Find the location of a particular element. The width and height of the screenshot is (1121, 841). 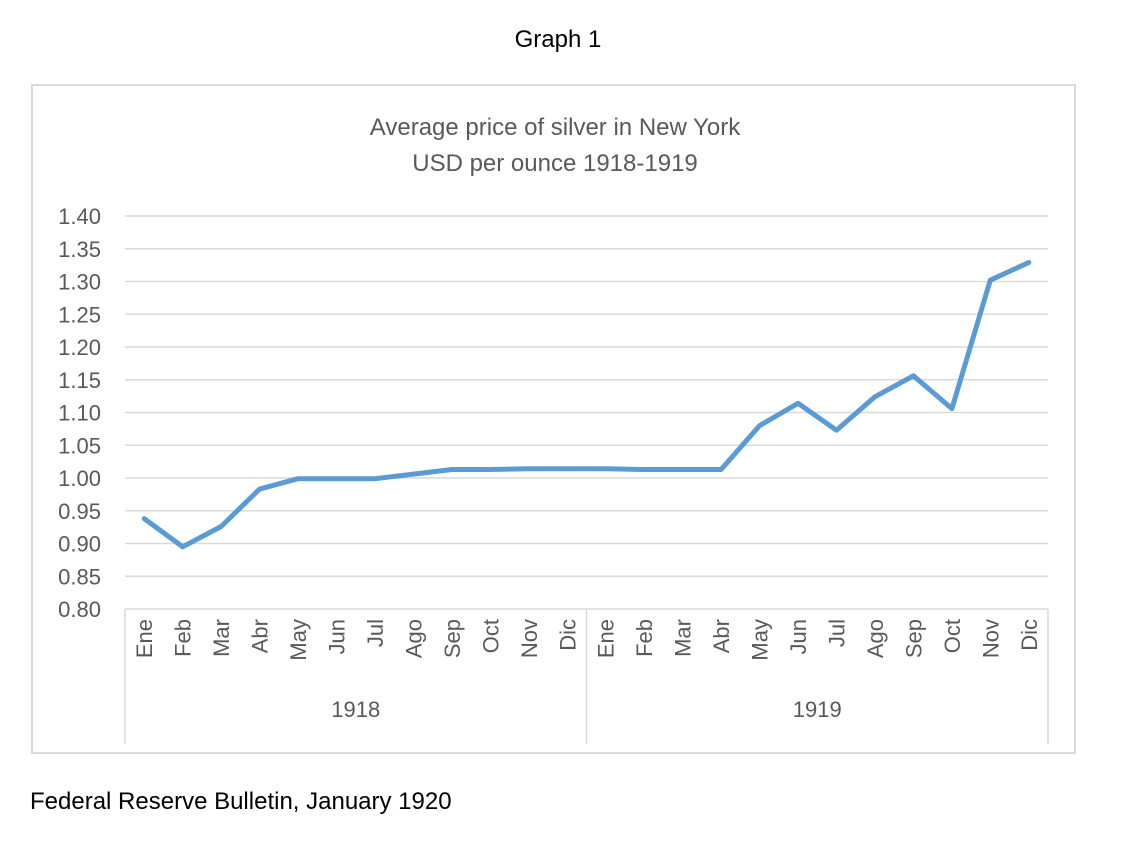

x-axis-year-groups: 1918 1919 is located at coordinates (586, 709).